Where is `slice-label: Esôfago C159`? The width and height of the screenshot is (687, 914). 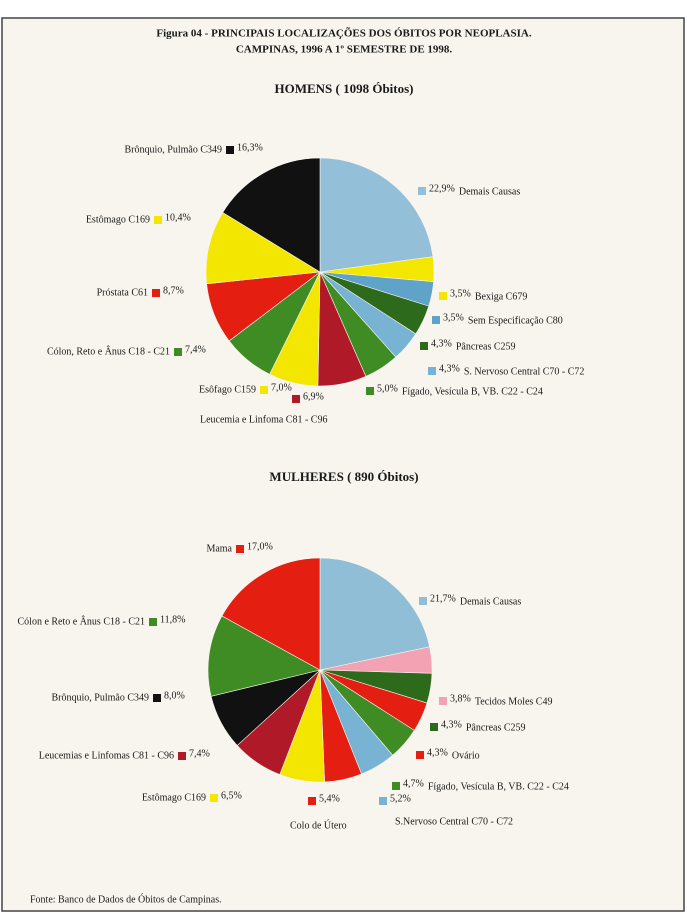
slice-label: Esôfago C159 is located at coordinates (227, 389).